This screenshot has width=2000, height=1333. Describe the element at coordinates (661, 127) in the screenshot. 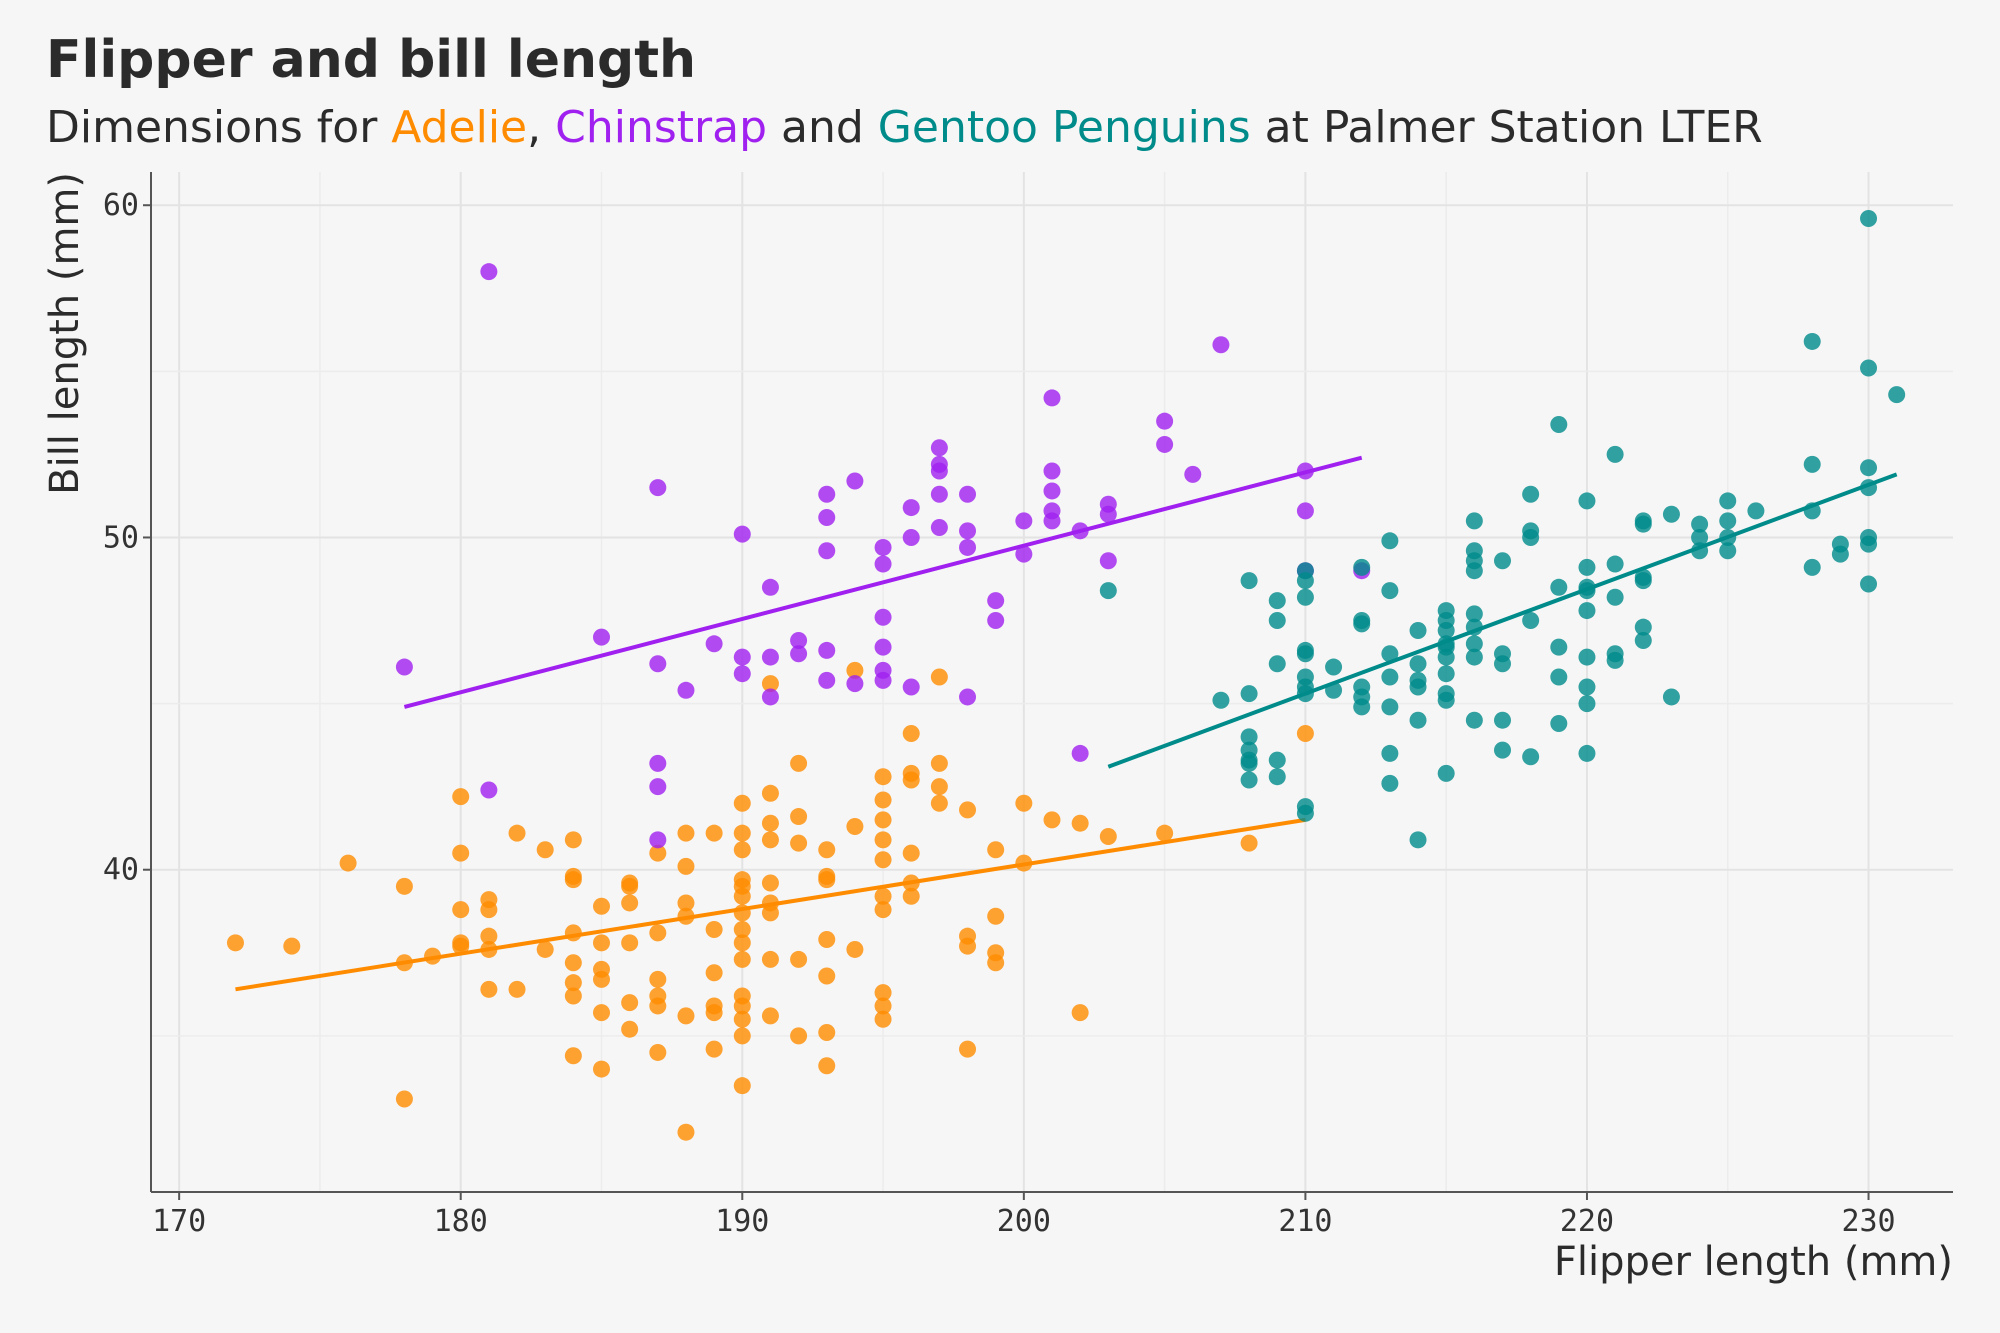

I see `subtitle-species-chinstrap: Chinstrap` at that location.